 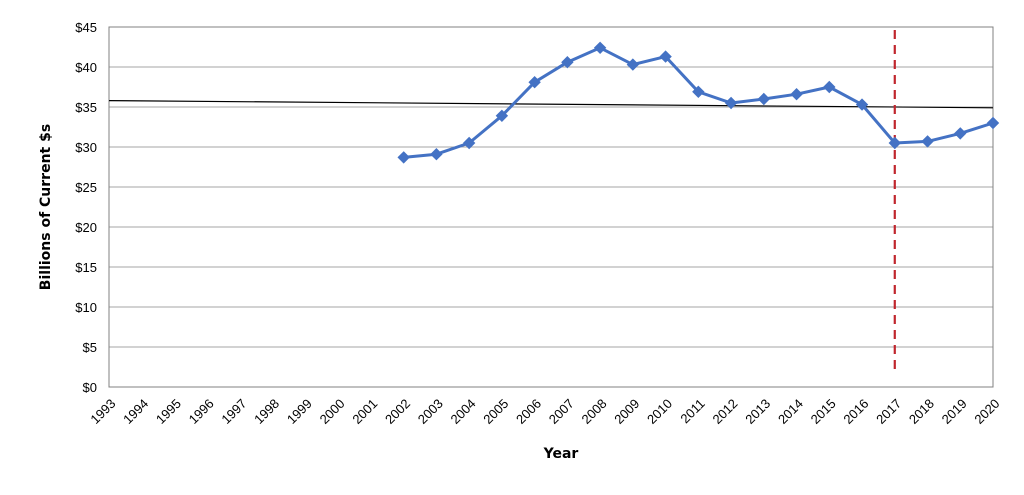 I want to click on x-tick-label: 2019, so click(x=954, y=411).